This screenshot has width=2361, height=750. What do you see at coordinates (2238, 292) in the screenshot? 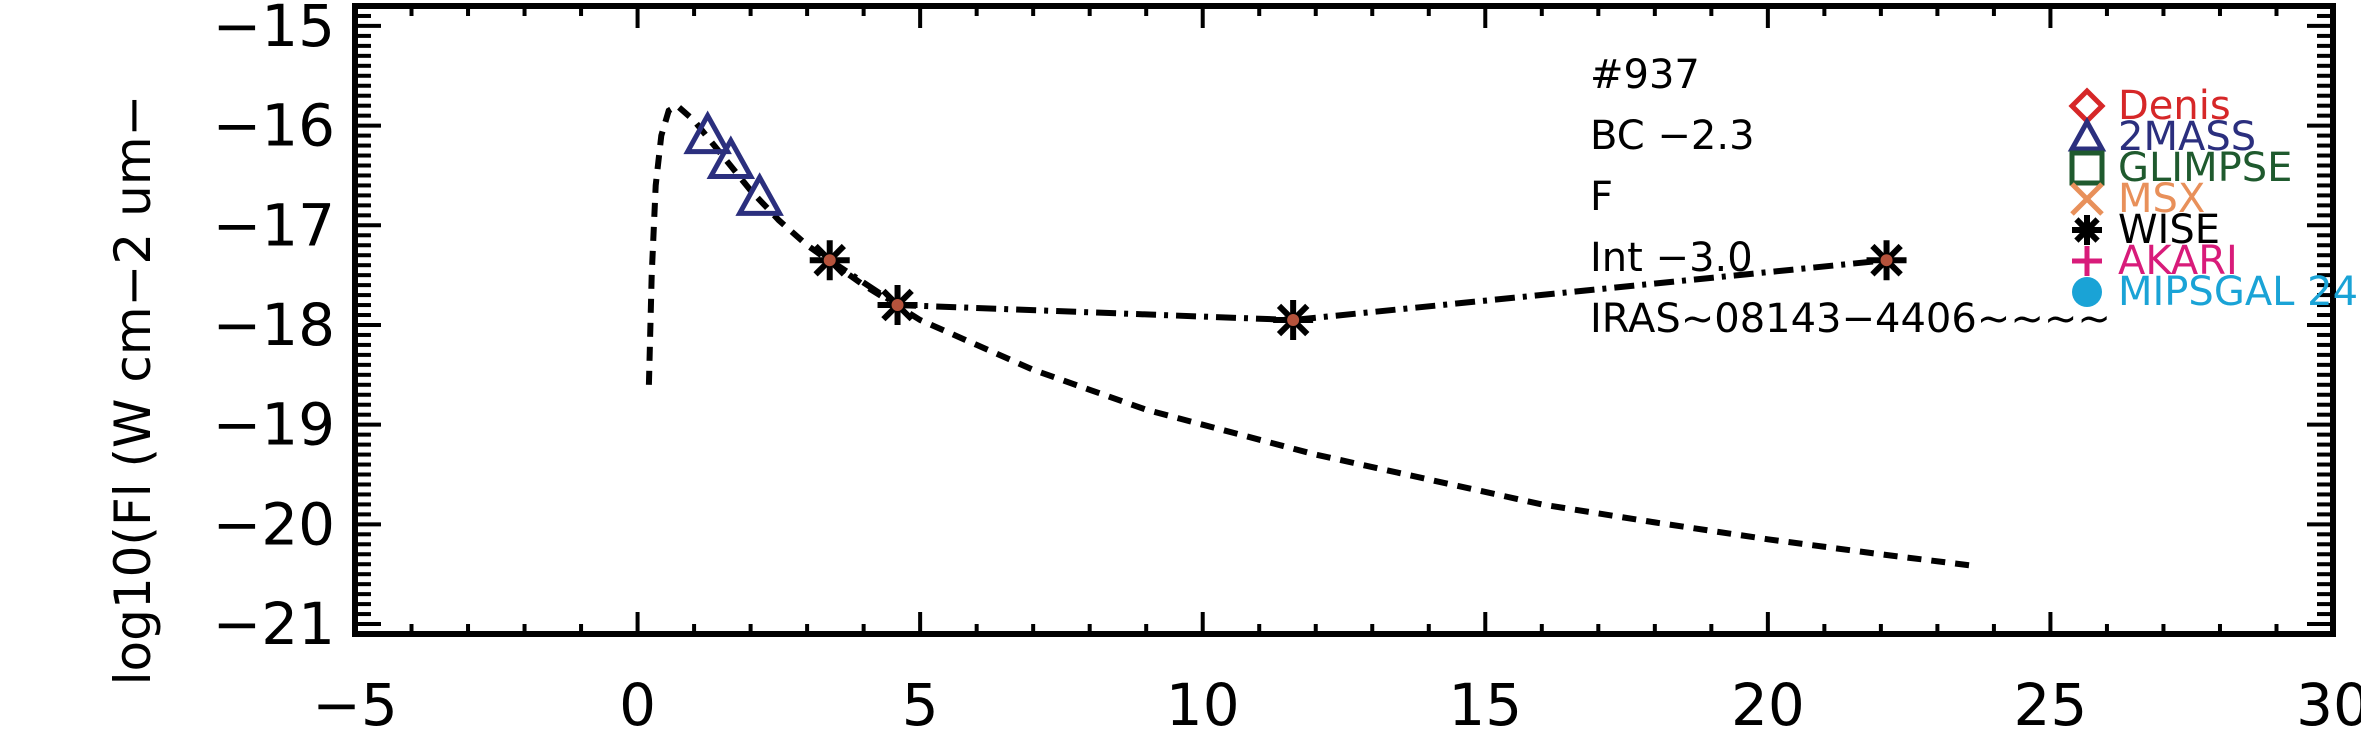
I see `legend-label: MIPSGAL 24` at bounding box center [2238, 292].